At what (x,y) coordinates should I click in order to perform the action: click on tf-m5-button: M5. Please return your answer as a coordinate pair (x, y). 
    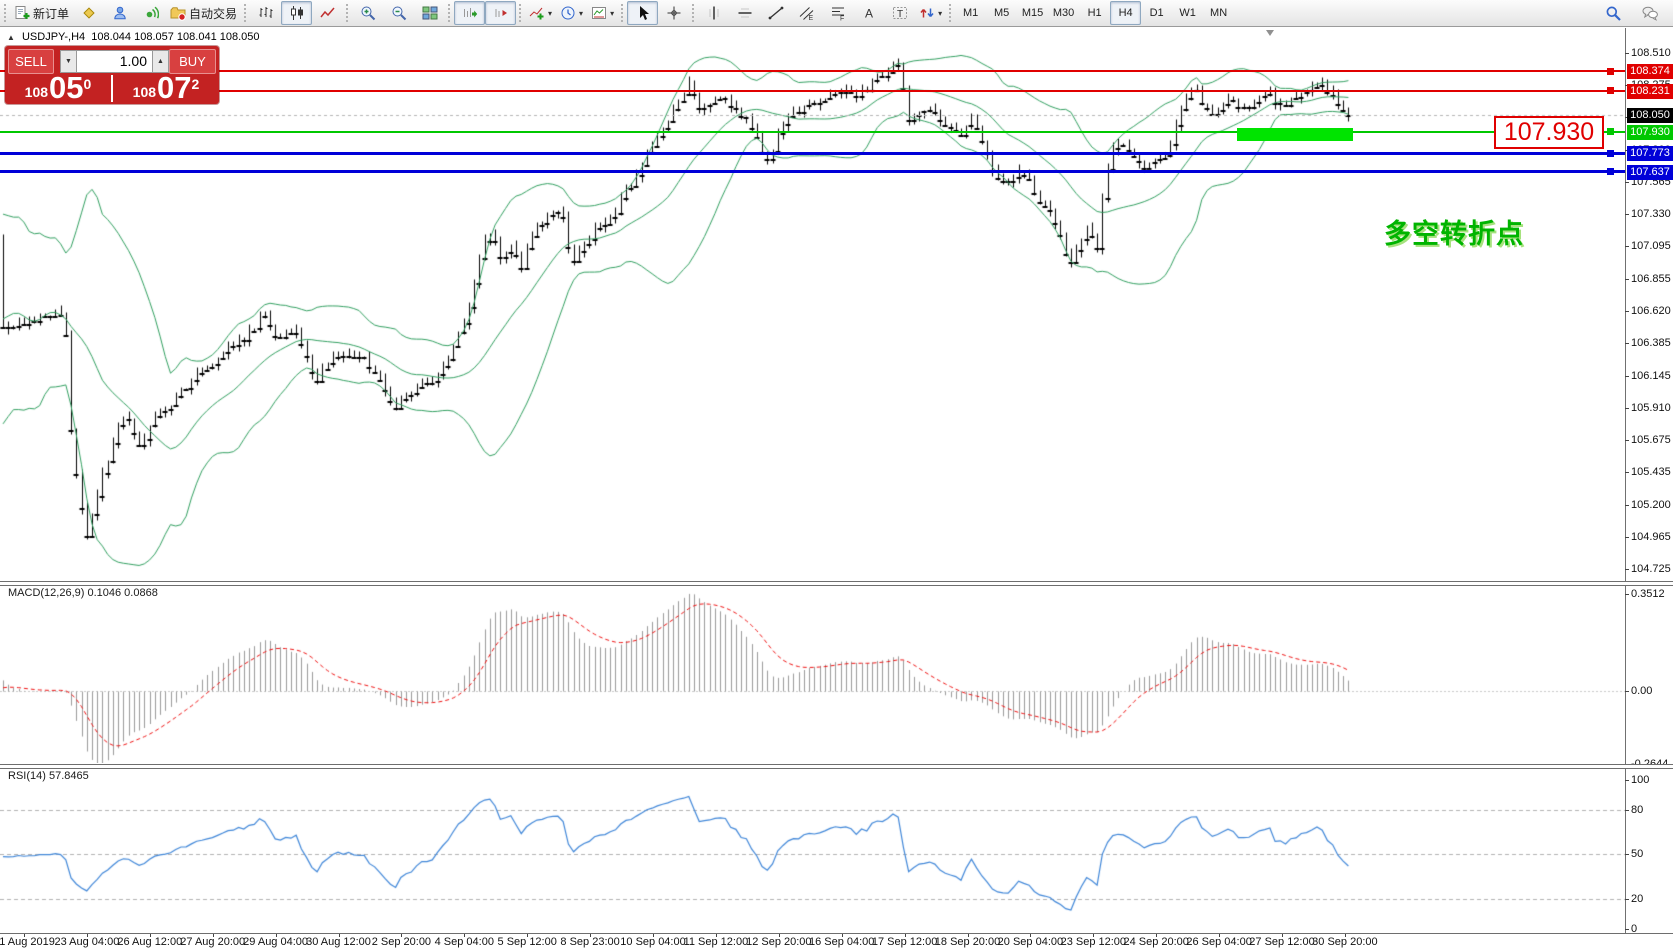
    Looking at the image, I should click on (1001, 13).